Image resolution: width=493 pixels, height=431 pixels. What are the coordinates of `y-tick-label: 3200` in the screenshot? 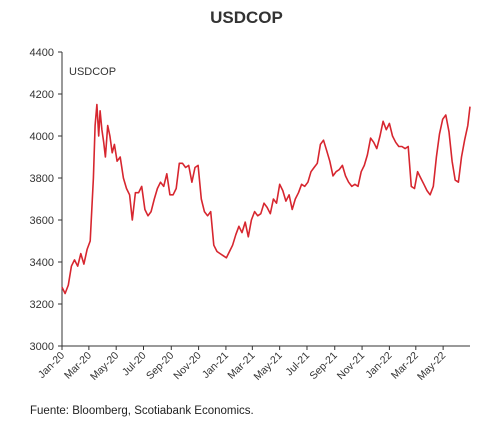 It's located at (42, 305).